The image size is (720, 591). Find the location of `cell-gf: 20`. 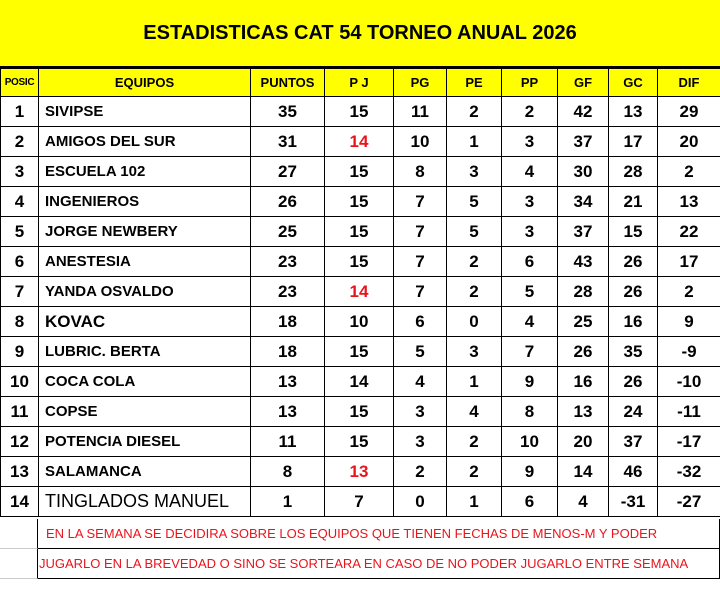

cell-gf: 20 is located at coordinates (583, 441).